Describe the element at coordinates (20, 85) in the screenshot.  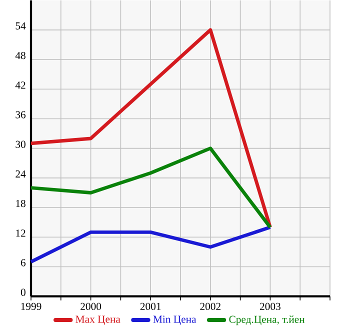
I see `y-tick-label: 42` at that location.